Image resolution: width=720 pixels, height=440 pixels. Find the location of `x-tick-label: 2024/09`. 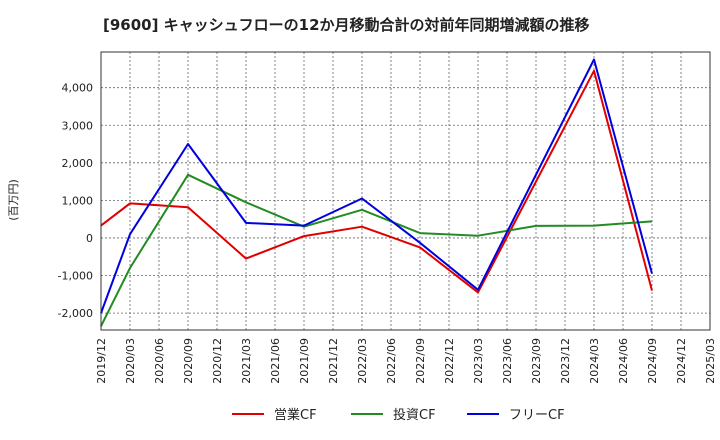

x-tick-label: 2024/09 is located at coordinates (652, 361).